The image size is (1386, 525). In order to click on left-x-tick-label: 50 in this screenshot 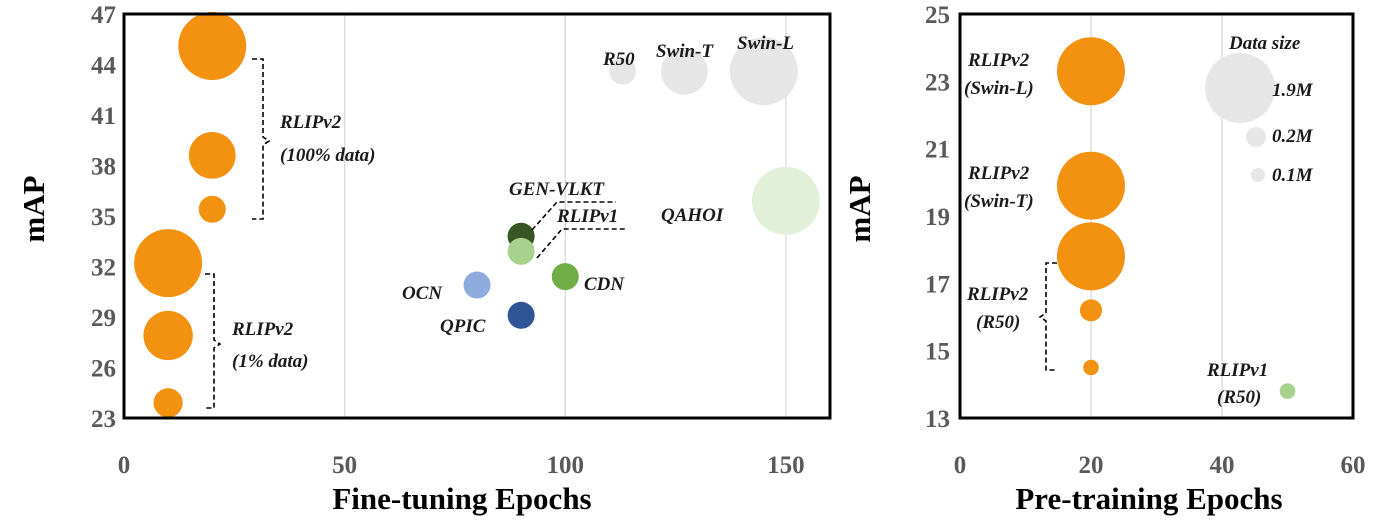, I will do `click(344, 465)`.